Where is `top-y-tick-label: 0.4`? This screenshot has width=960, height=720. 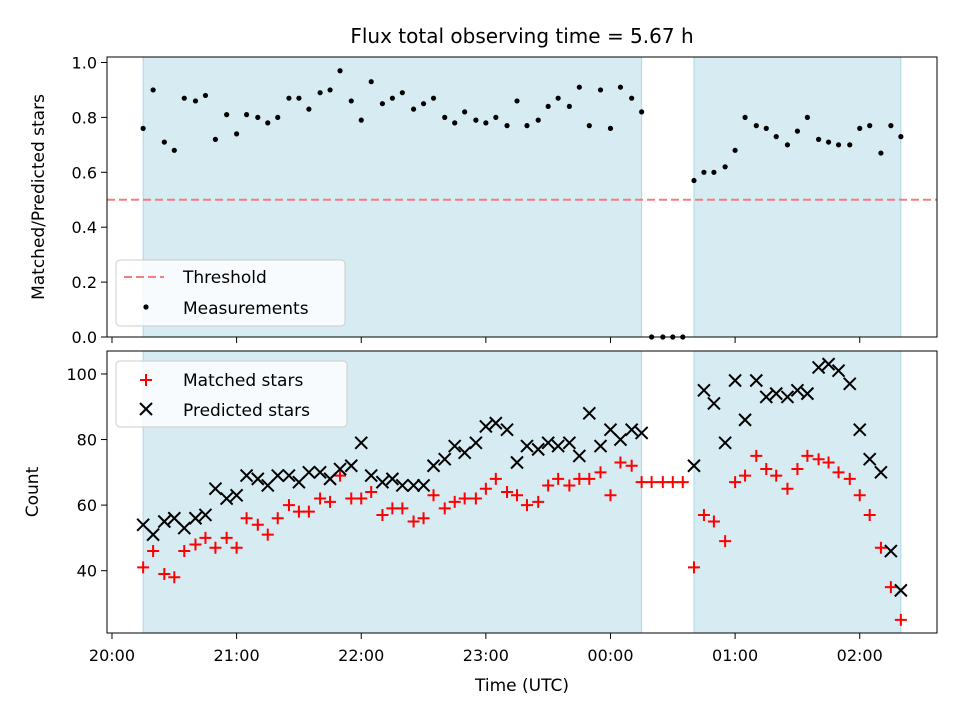 top-y-tick-label: 0.4 is located at coordinates (84, 227).